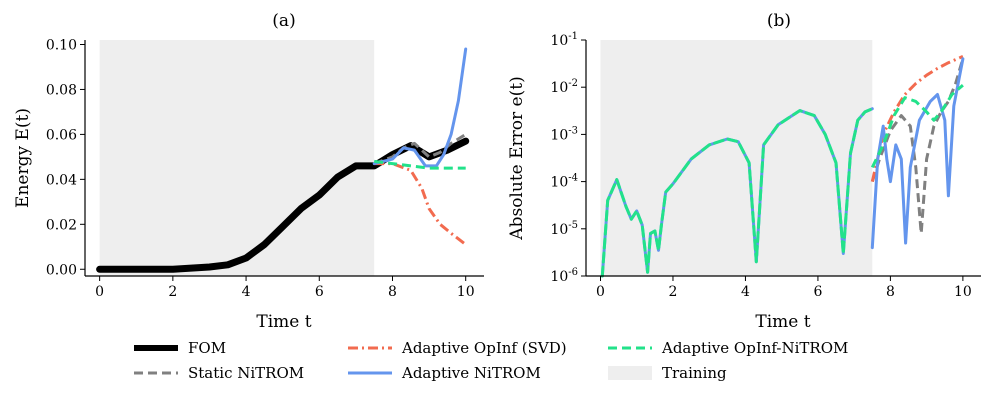 The image size is (997, 402). Describe the element at coordinates (420, 164) in the screenshot. I see `series-a-adaptive-opinf-nitrom` at that location.